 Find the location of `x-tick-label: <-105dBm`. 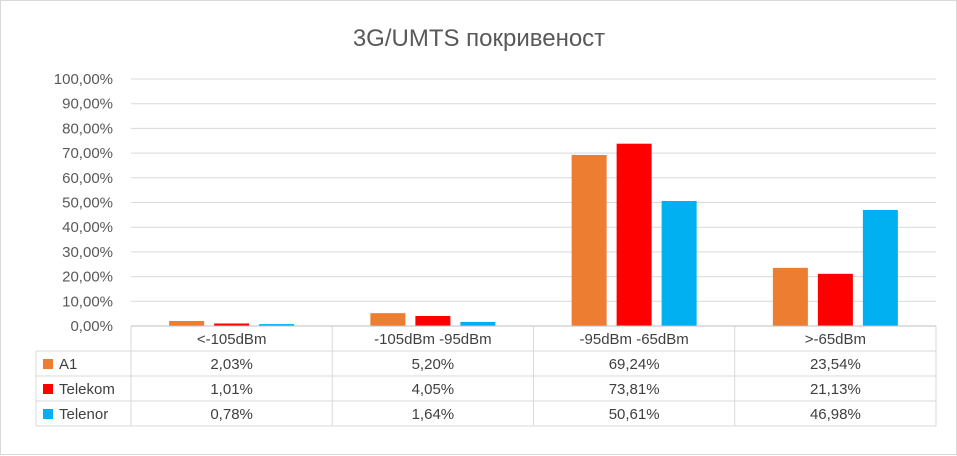

x-tick-label: <-105dBm is located at coordinates (232, 339).